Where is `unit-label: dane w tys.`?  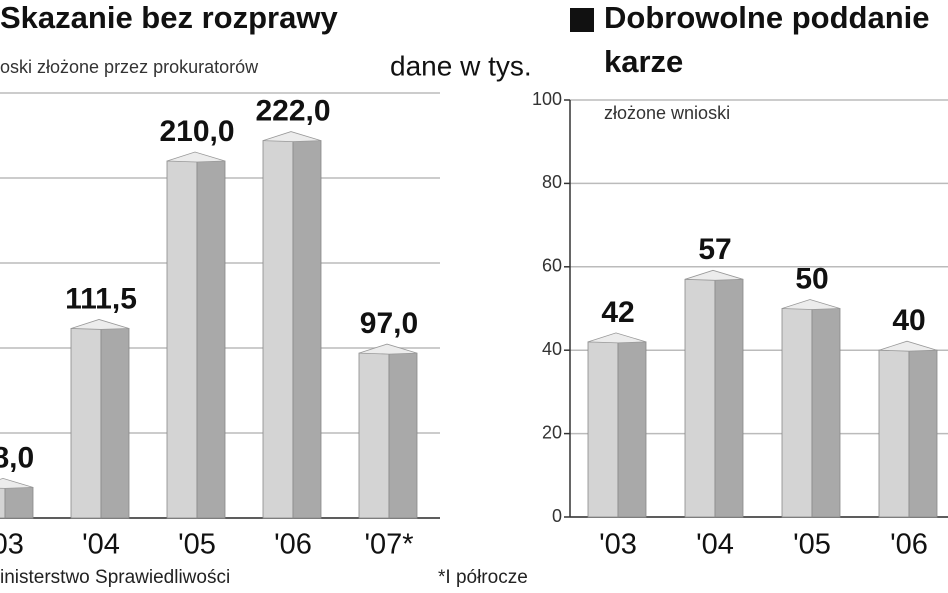 unit-label: dane w tys. is located at coordinates (461, 65).